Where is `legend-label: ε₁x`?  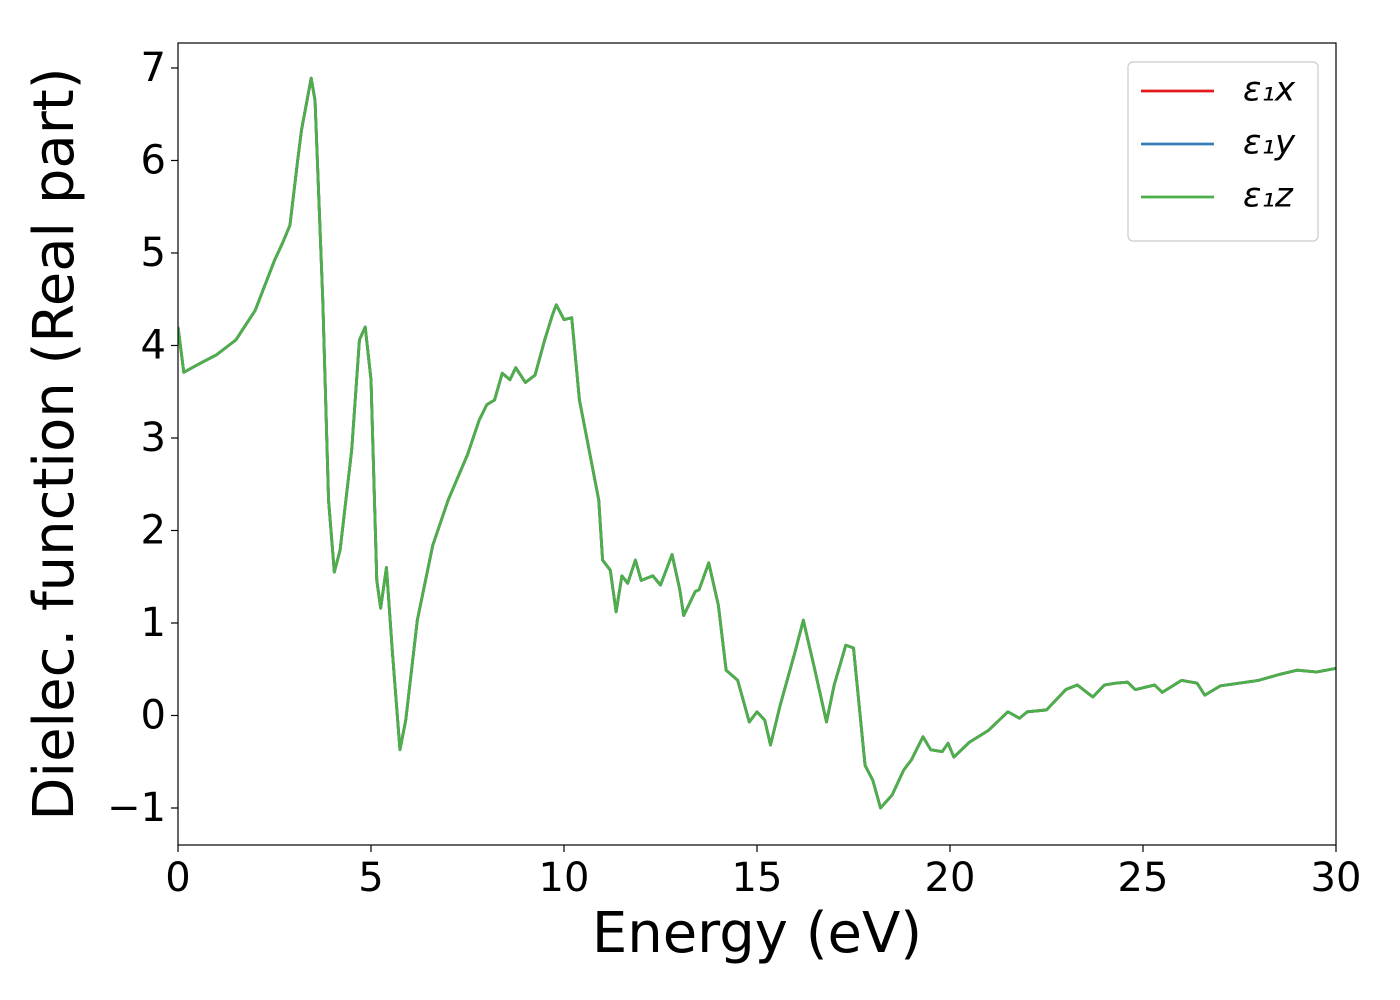
legend-label: ε₁x is located at coordinates (1269, 90).